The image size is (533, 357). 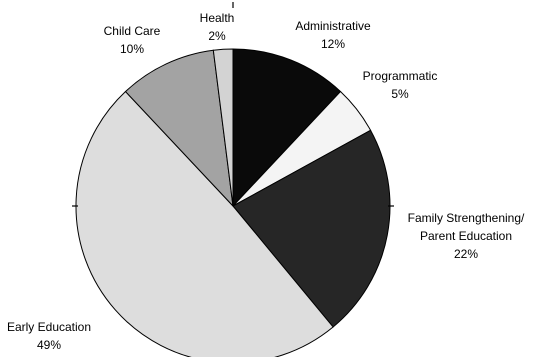 What do you see at coordinates (466, 218) in the screenshot?
I see `slice-name-line1: Family Strengthening/` at bounding box center [466, 218].